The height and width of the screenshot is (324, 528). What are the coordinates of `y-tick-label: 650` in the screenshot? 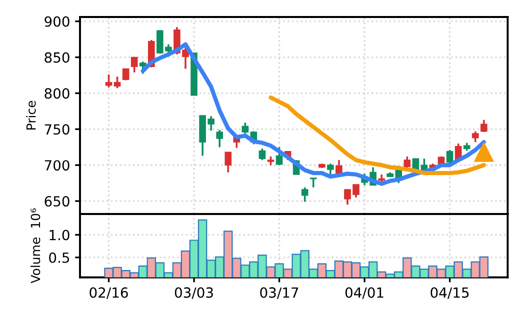 It's located at (57, 201).